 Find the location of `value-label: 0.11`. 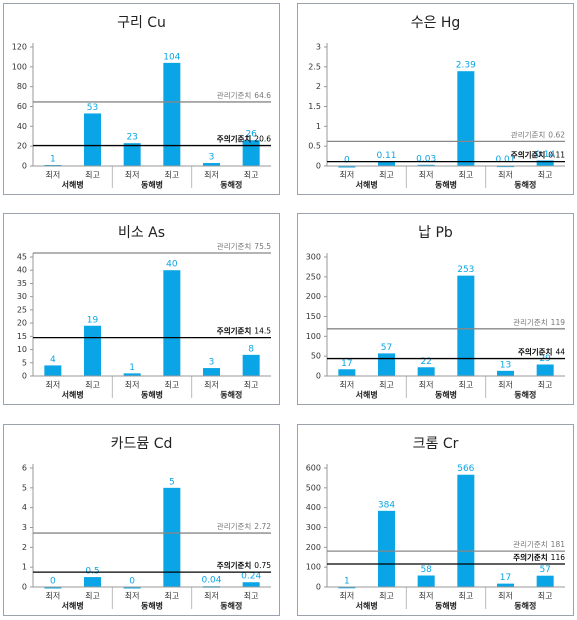

value-label: 0.11 is located at coordinates (386, 156).